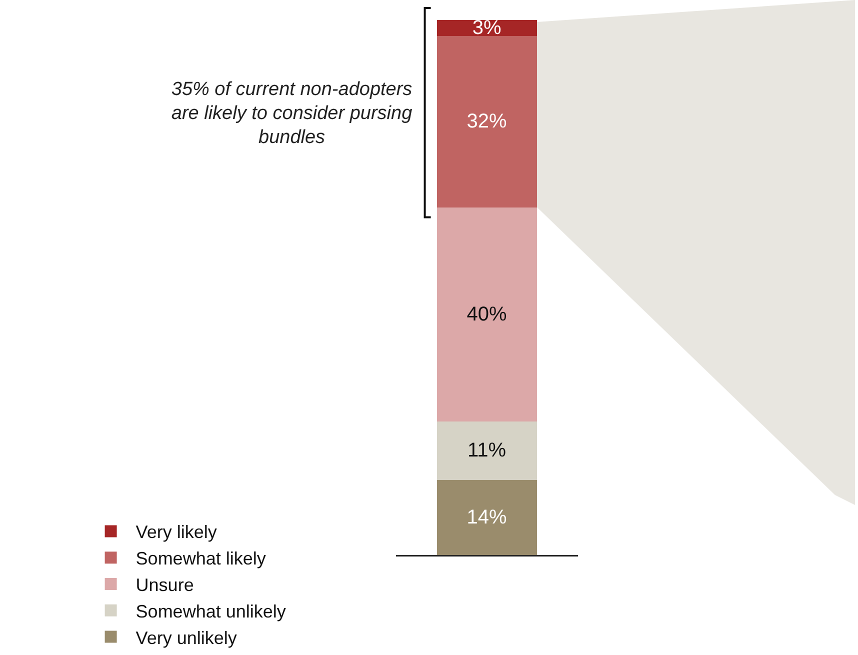  Describe the element at coordinates (165, 585) in the screenshot. I see `legend-label: Unsure` at that location.